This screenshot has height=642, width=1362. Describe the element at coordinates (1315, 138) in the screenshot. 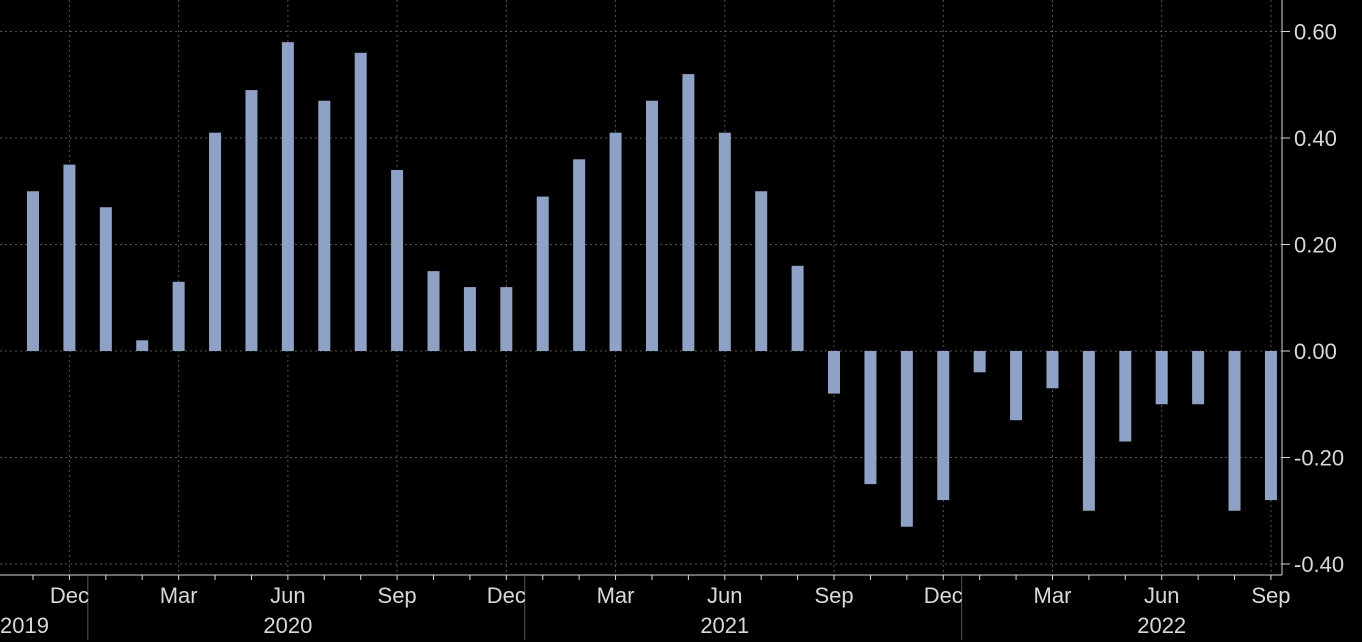

I see `y-tick-label: 0.40` at that location.